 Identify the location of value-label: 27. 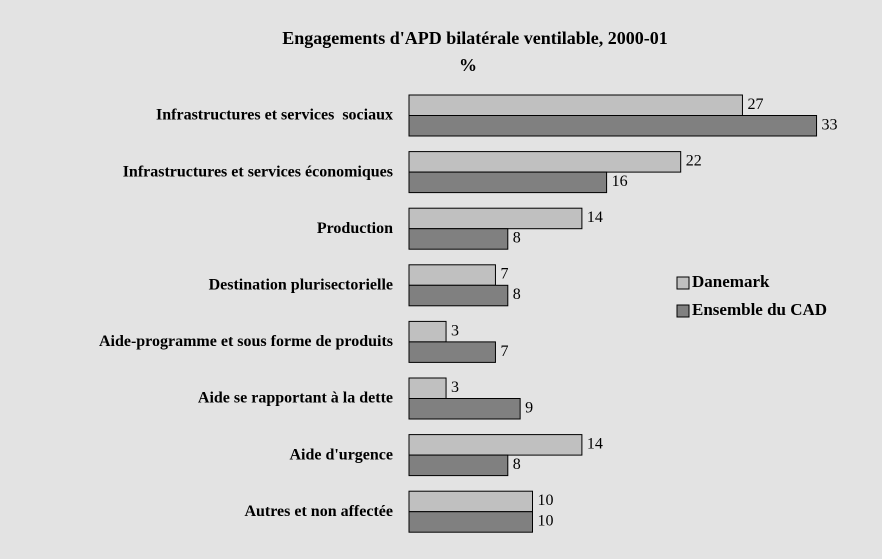
(755, 104).